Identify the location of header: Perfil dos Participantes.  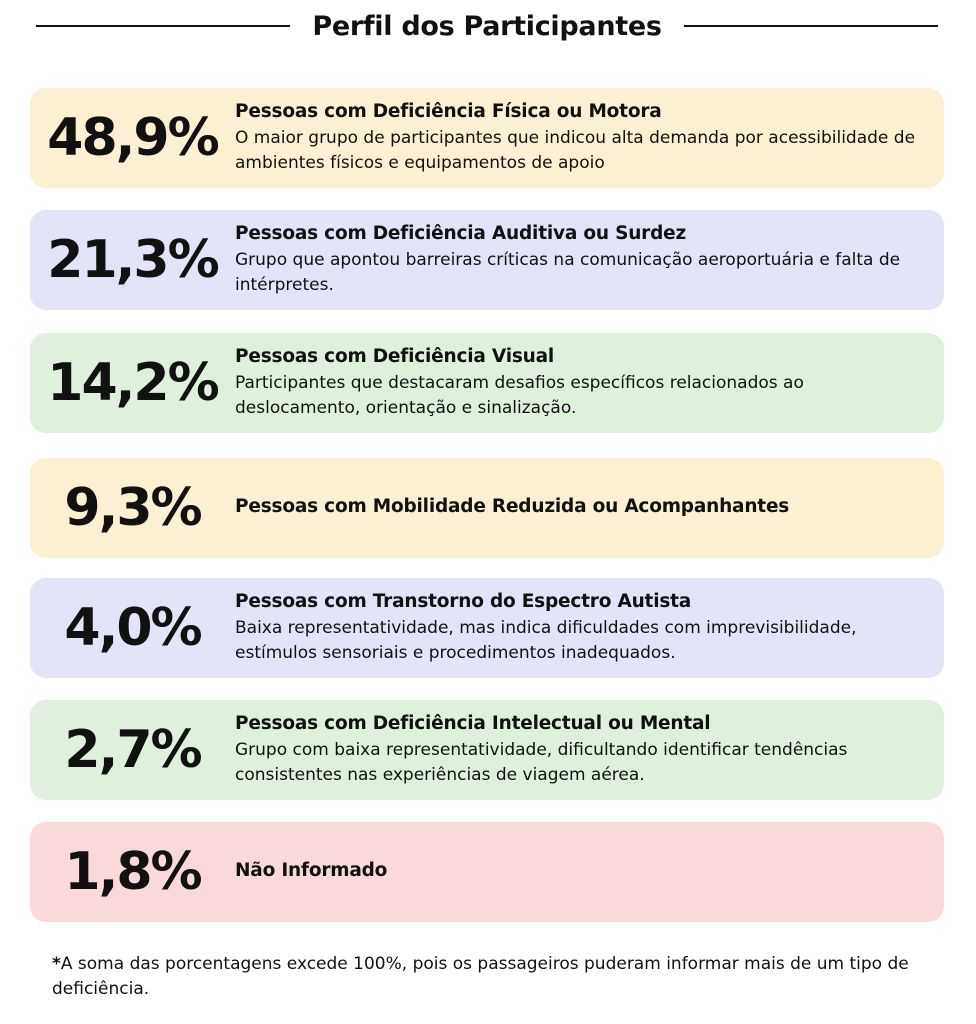
(487, 26).